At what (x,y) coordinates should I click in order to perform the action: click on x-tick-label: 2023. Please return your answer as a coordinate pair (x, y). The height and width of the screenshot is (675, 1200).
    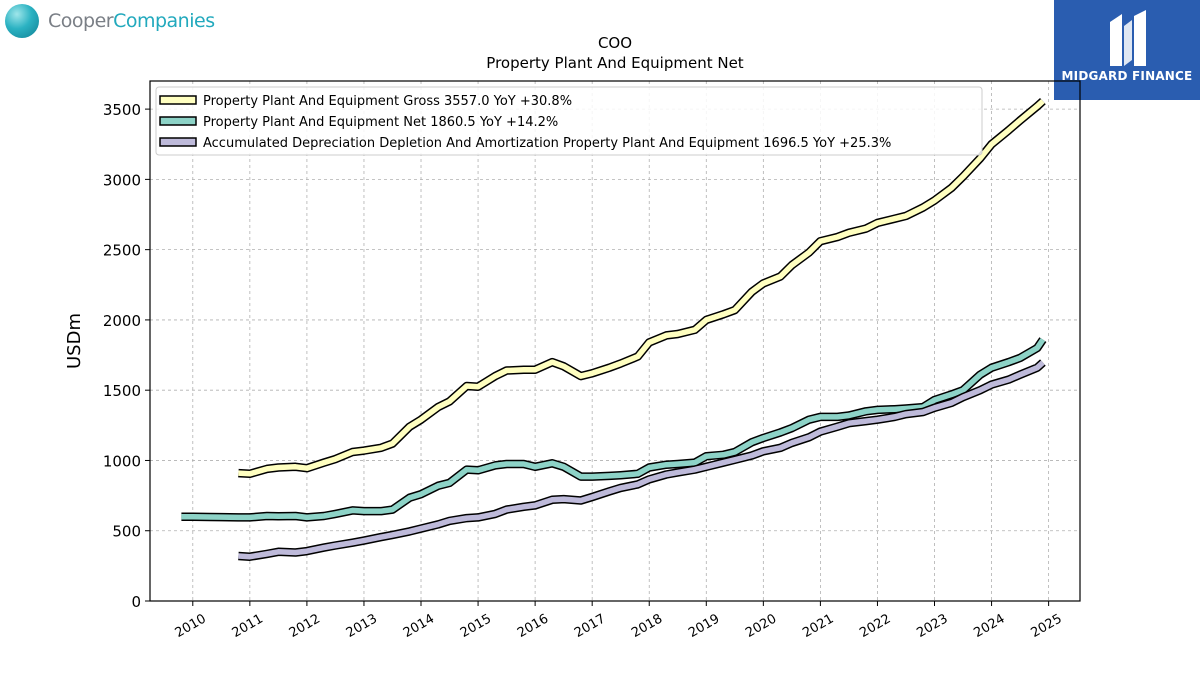
    Looking at the image, I should click on (932, 626).